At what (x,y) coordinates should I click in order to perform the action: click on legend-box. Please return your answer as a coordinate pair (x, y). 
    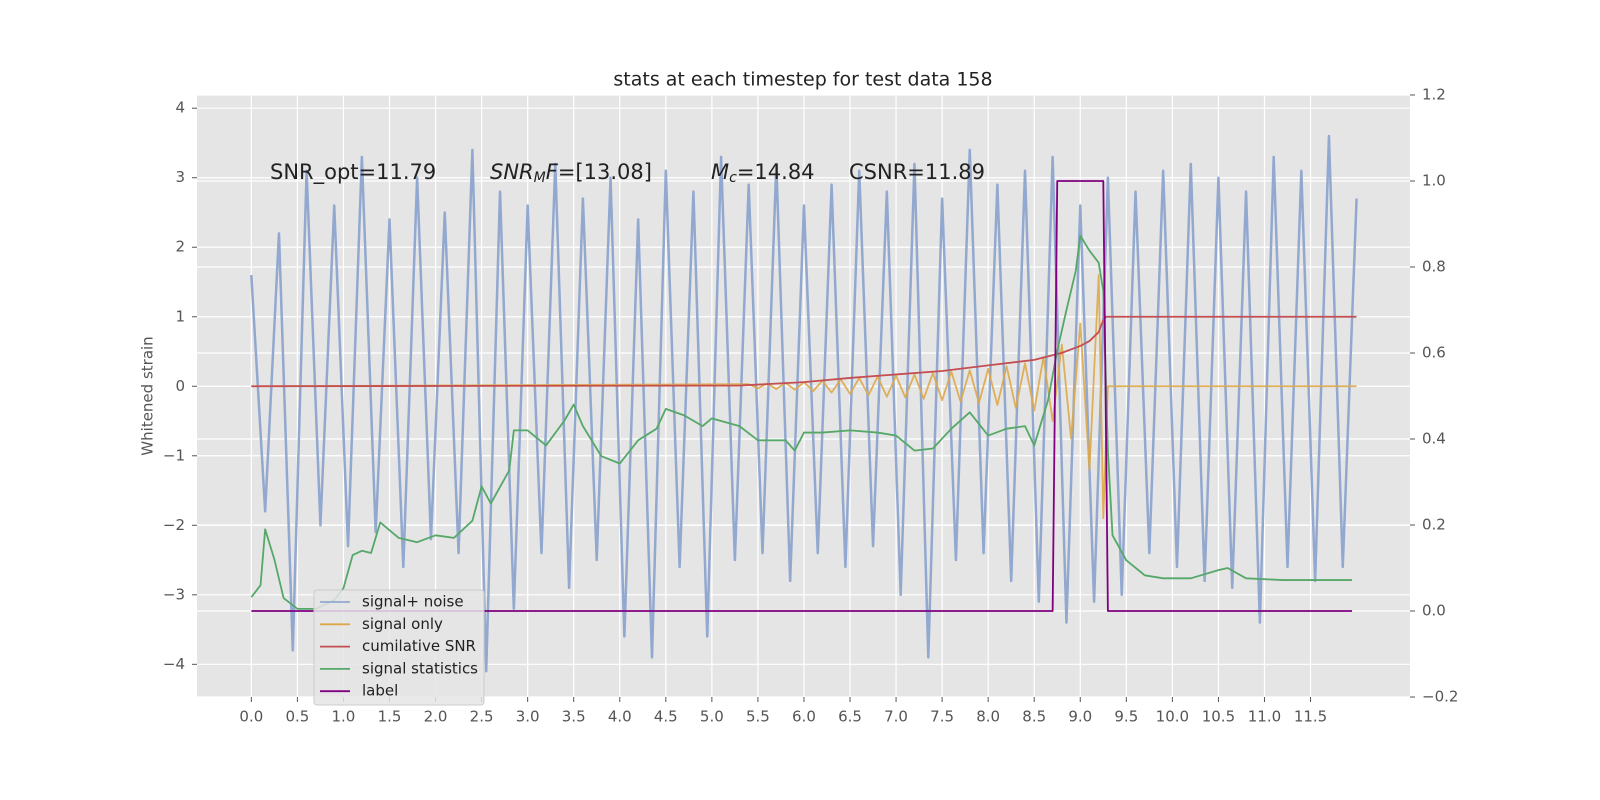
    Looking at the image, I should click on (399, 647).